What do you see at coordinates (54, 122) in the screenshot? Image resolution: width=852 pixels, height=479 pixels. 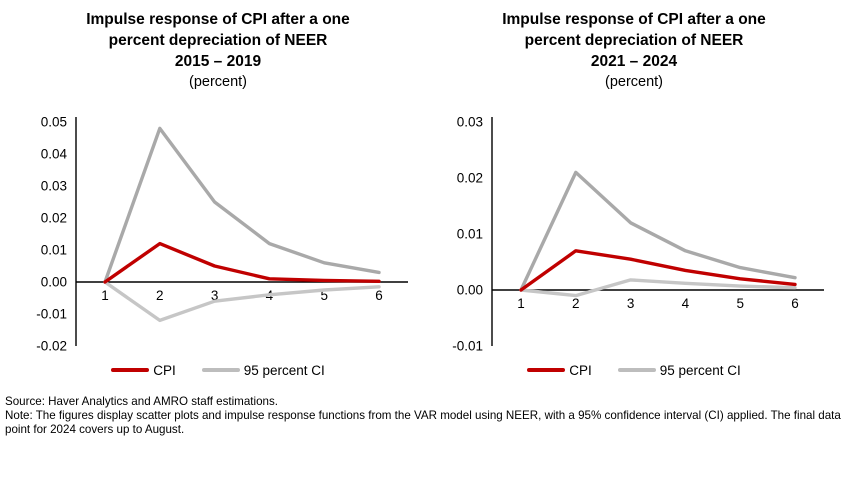 I see `svg-text: 0.05` at bounding box center [54, 122].